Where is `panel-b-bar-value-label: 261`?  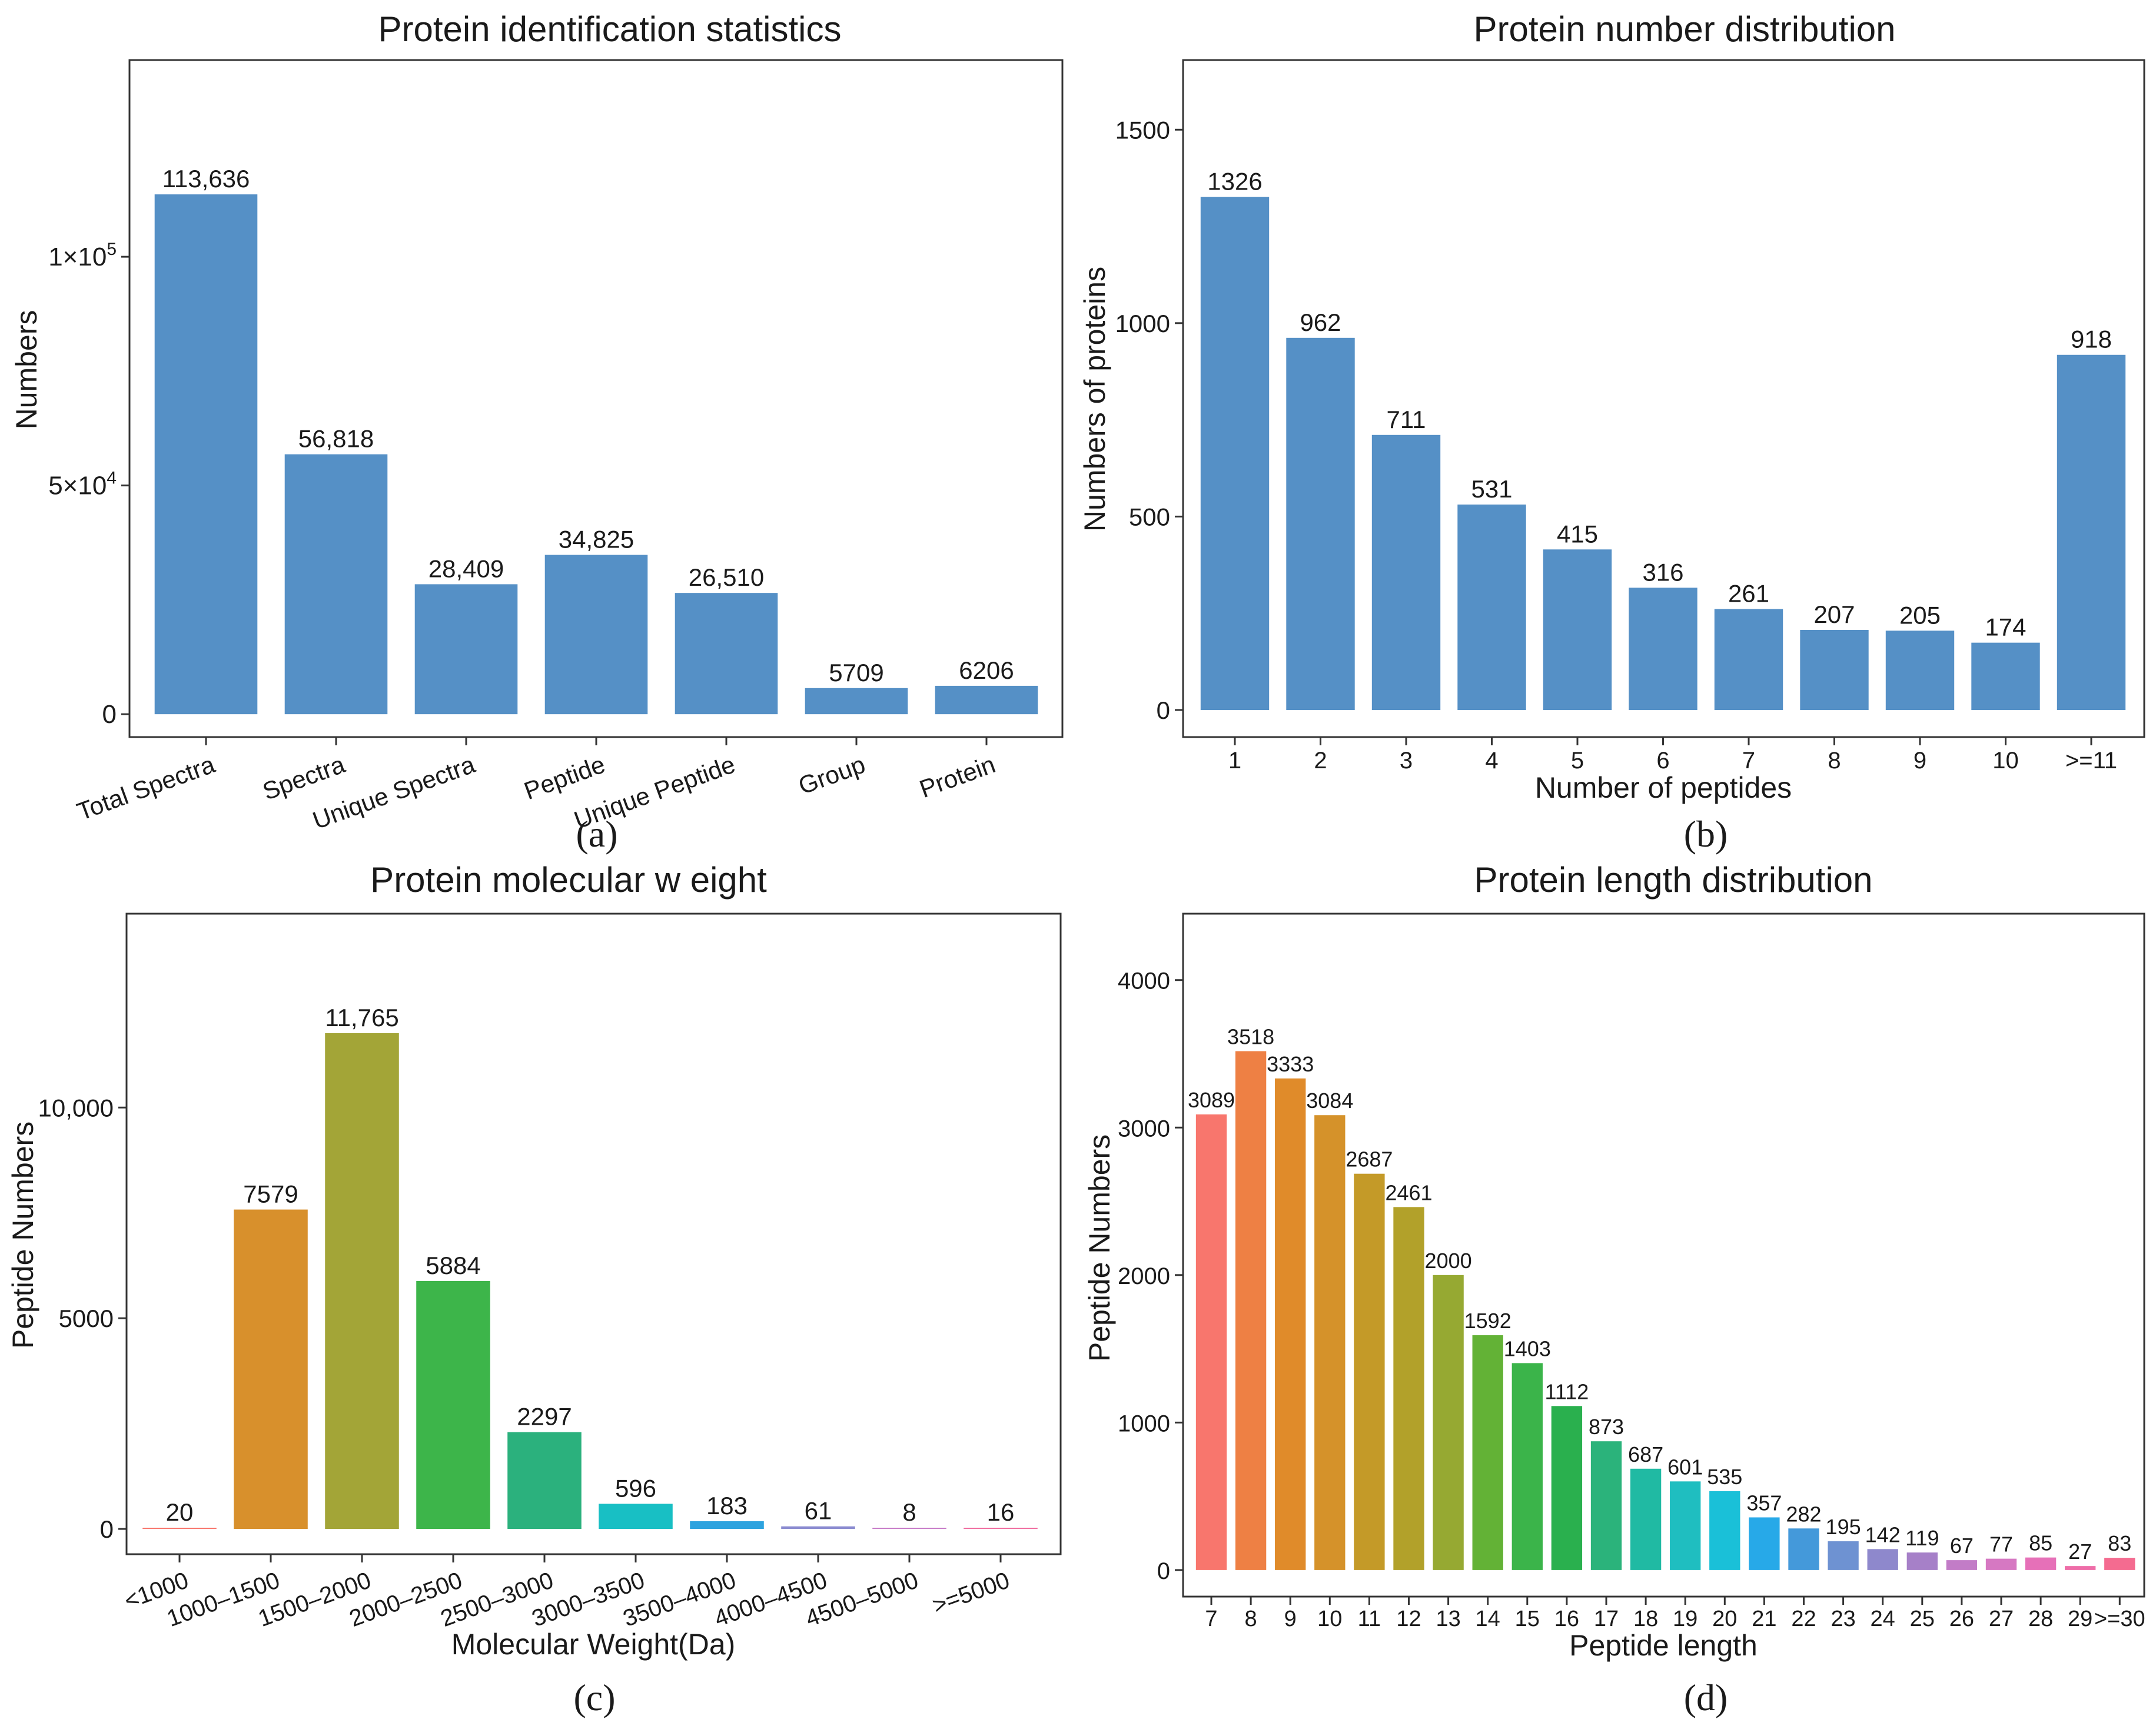 panel-b-bar-value-label: 261 is located at coordinates (1748, 593).